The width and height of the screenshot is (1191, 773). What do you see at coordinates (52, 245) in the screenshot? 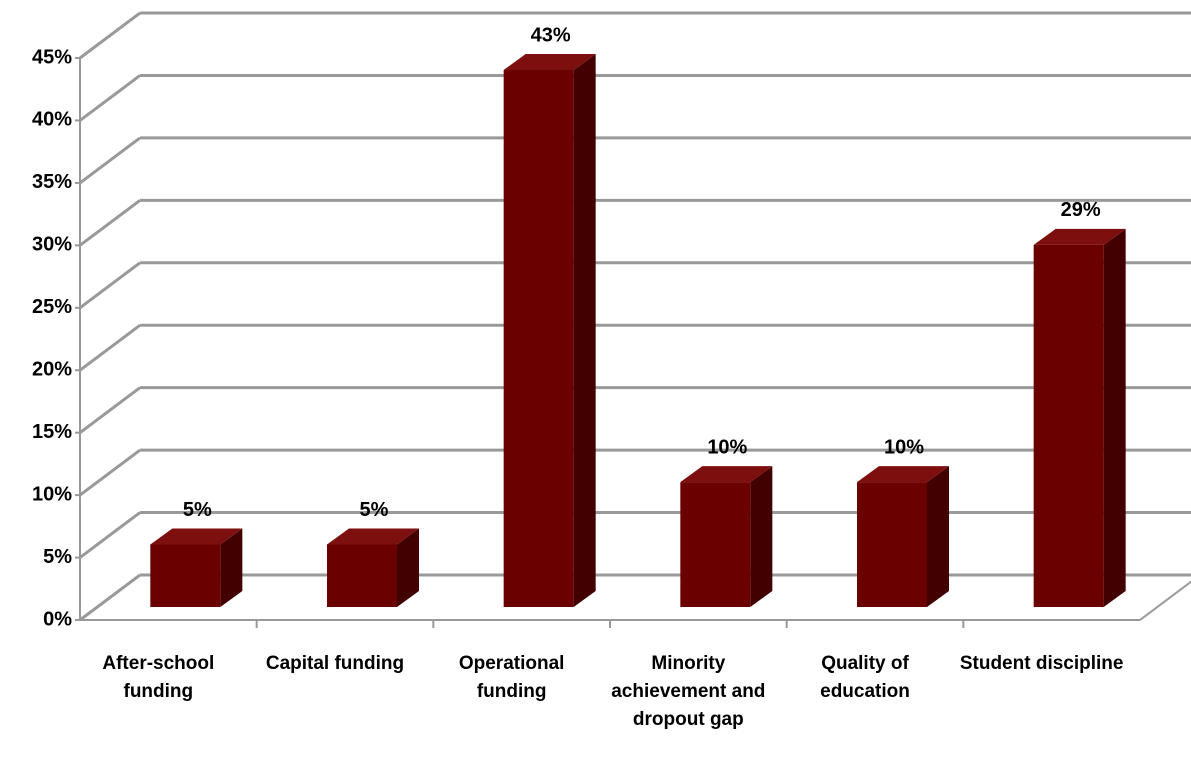
I see `y-tick-label: 30%` at bounding box center [52, 245].